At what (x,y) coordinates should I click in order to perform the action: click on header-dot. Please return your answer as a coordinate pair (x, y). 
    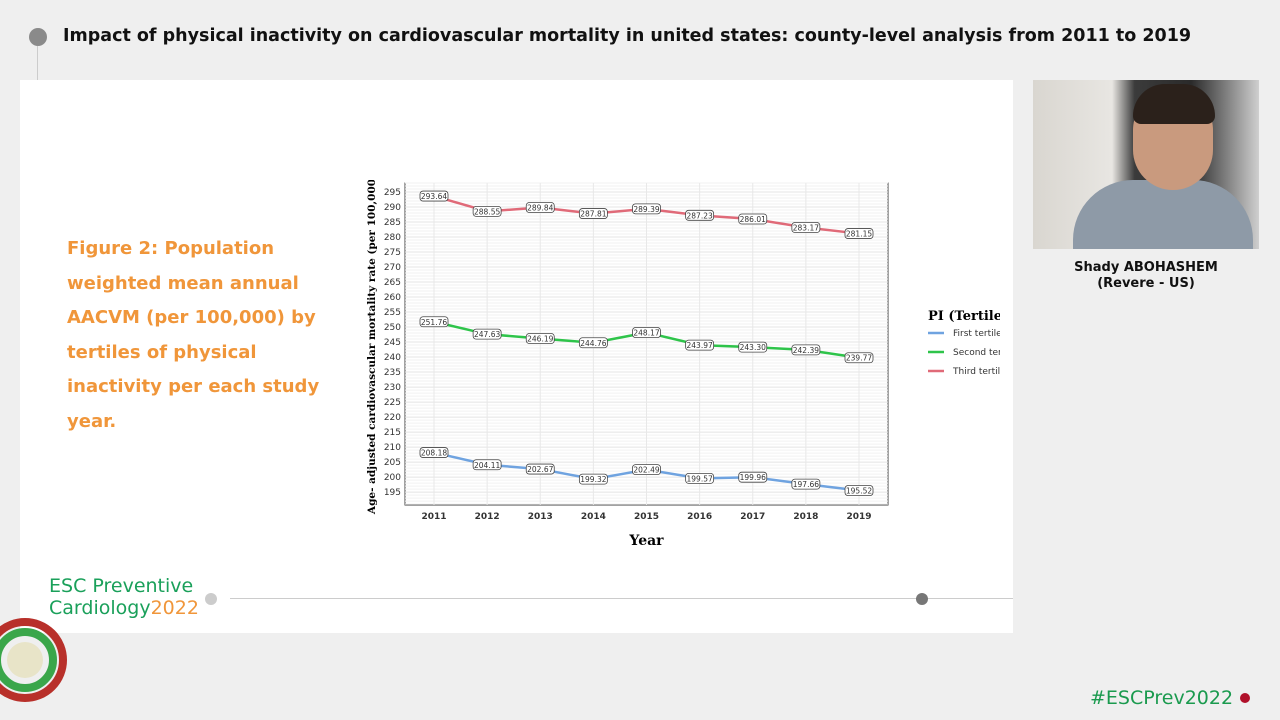
    Looking at the image, I should click on (38, 37).